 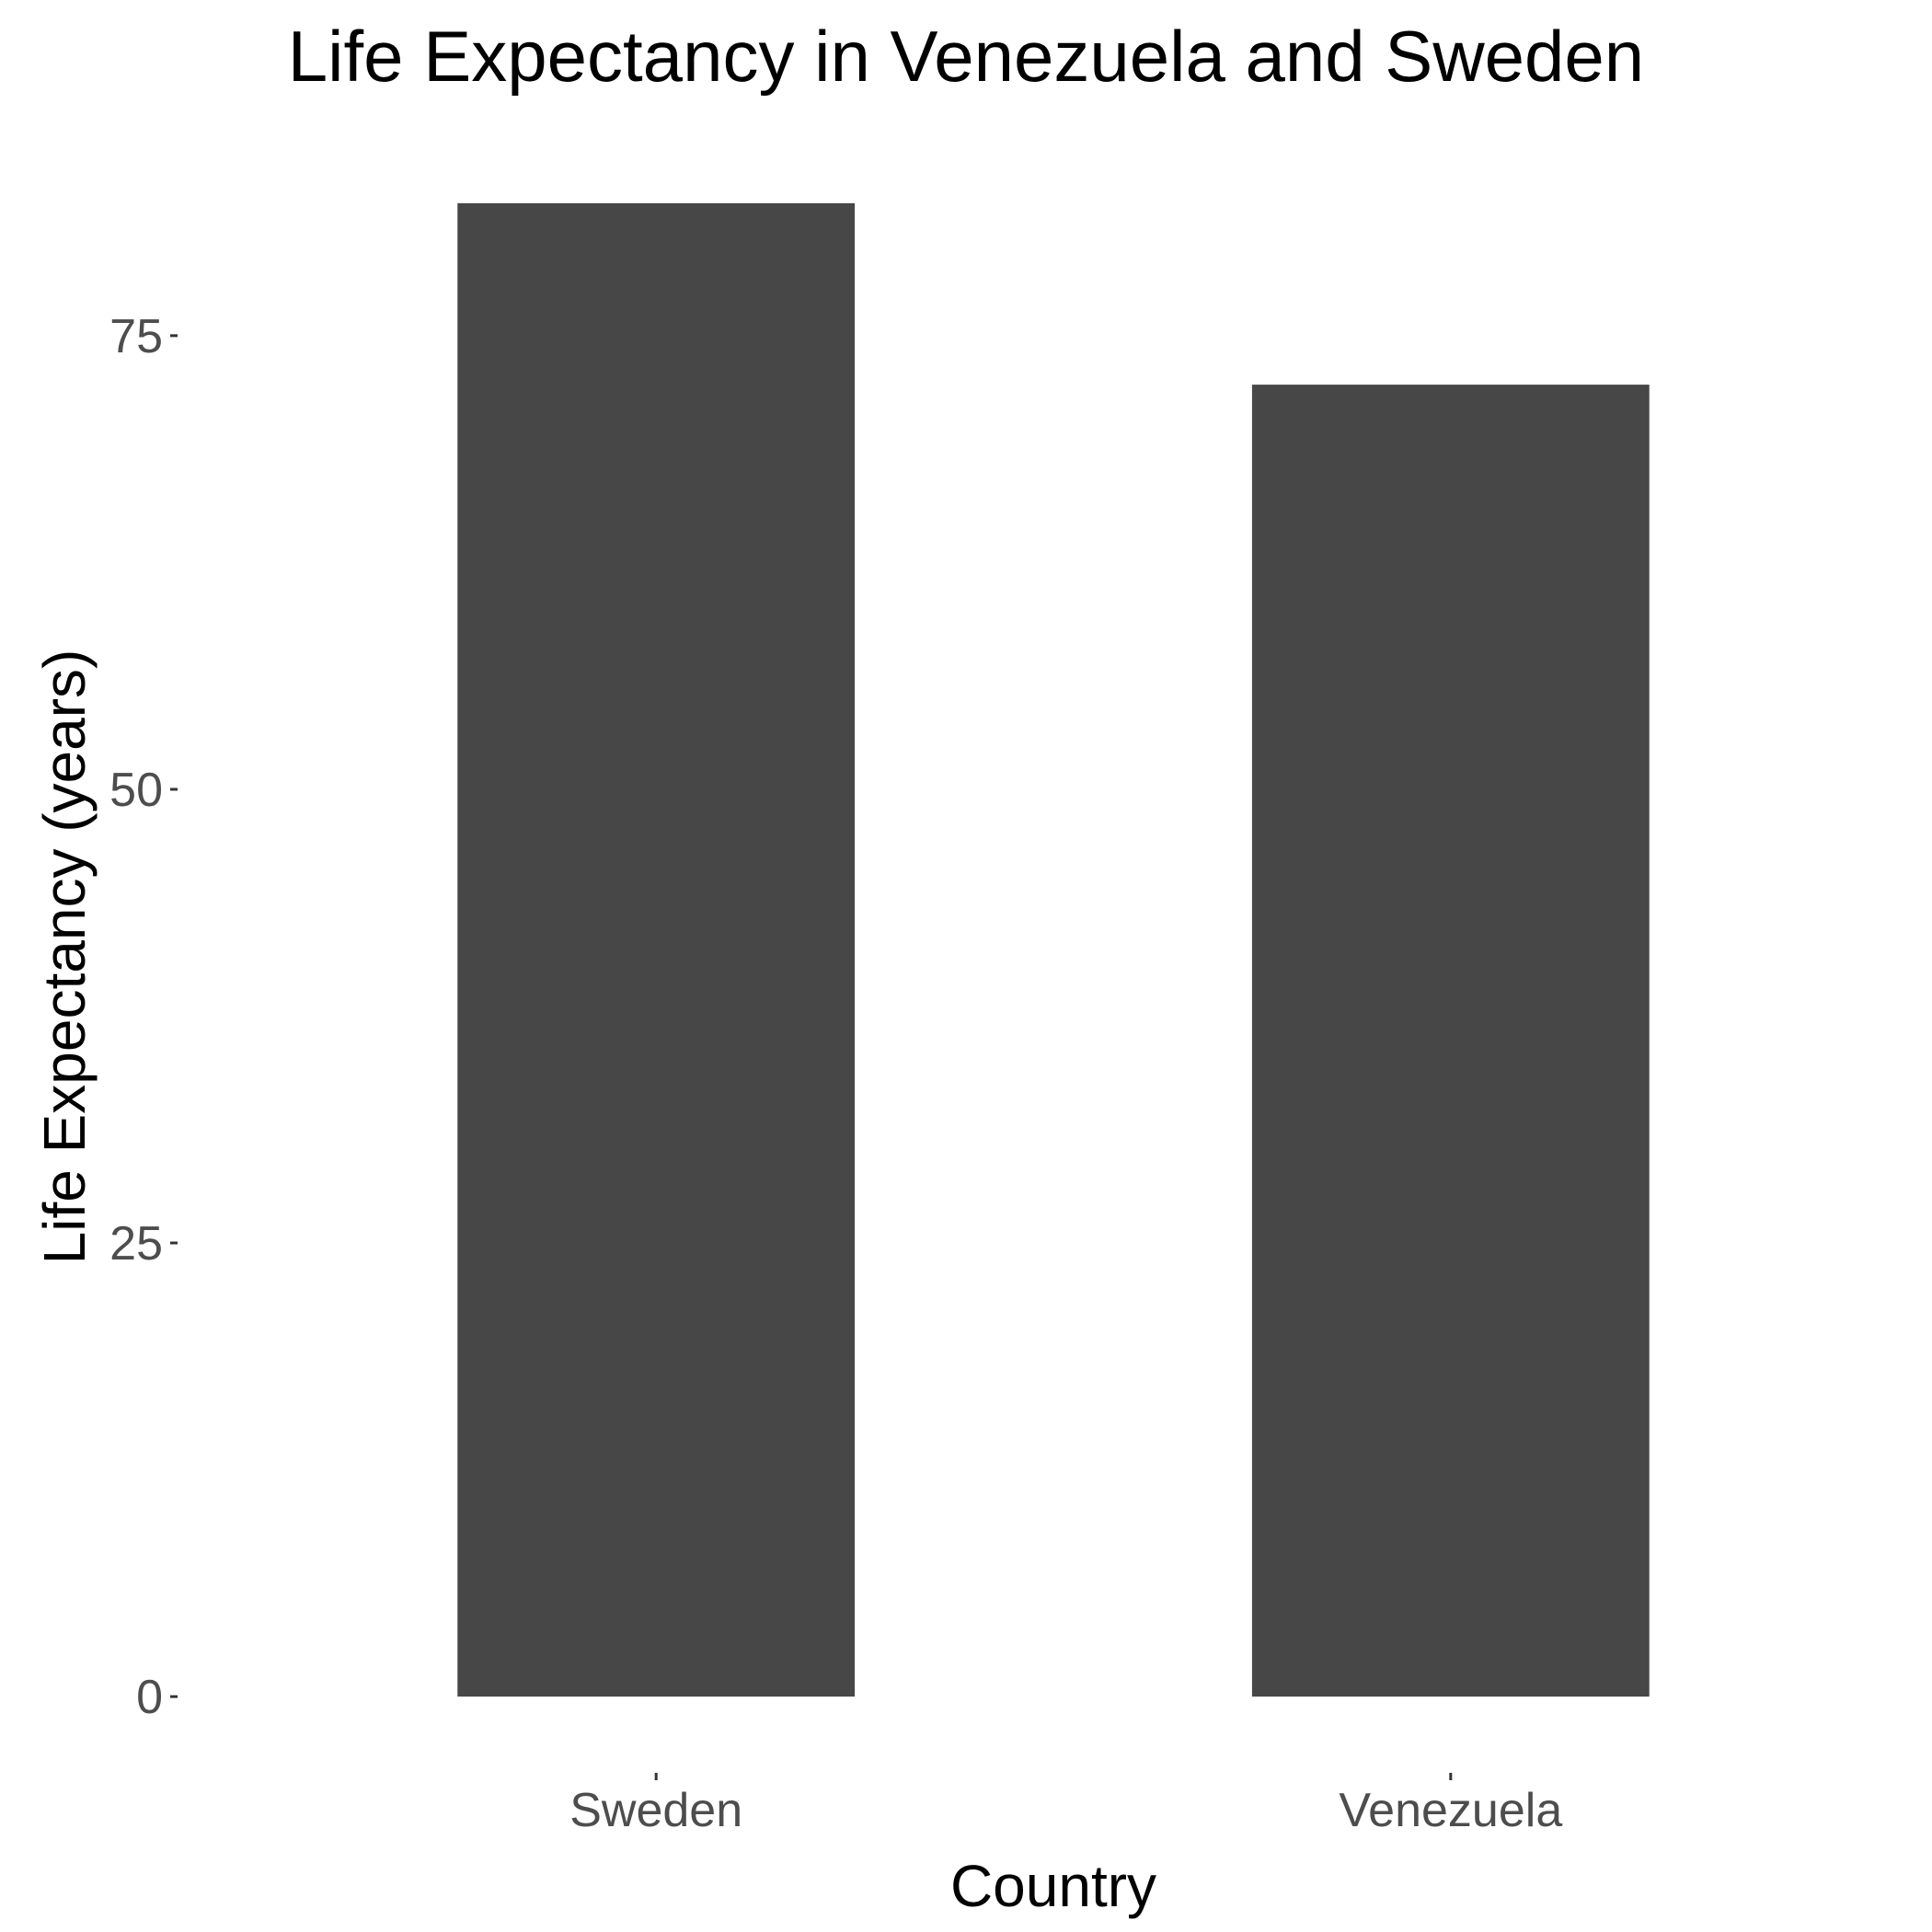 I want to click on x-tick-label: Sweden, so click(x=655, y=1810).